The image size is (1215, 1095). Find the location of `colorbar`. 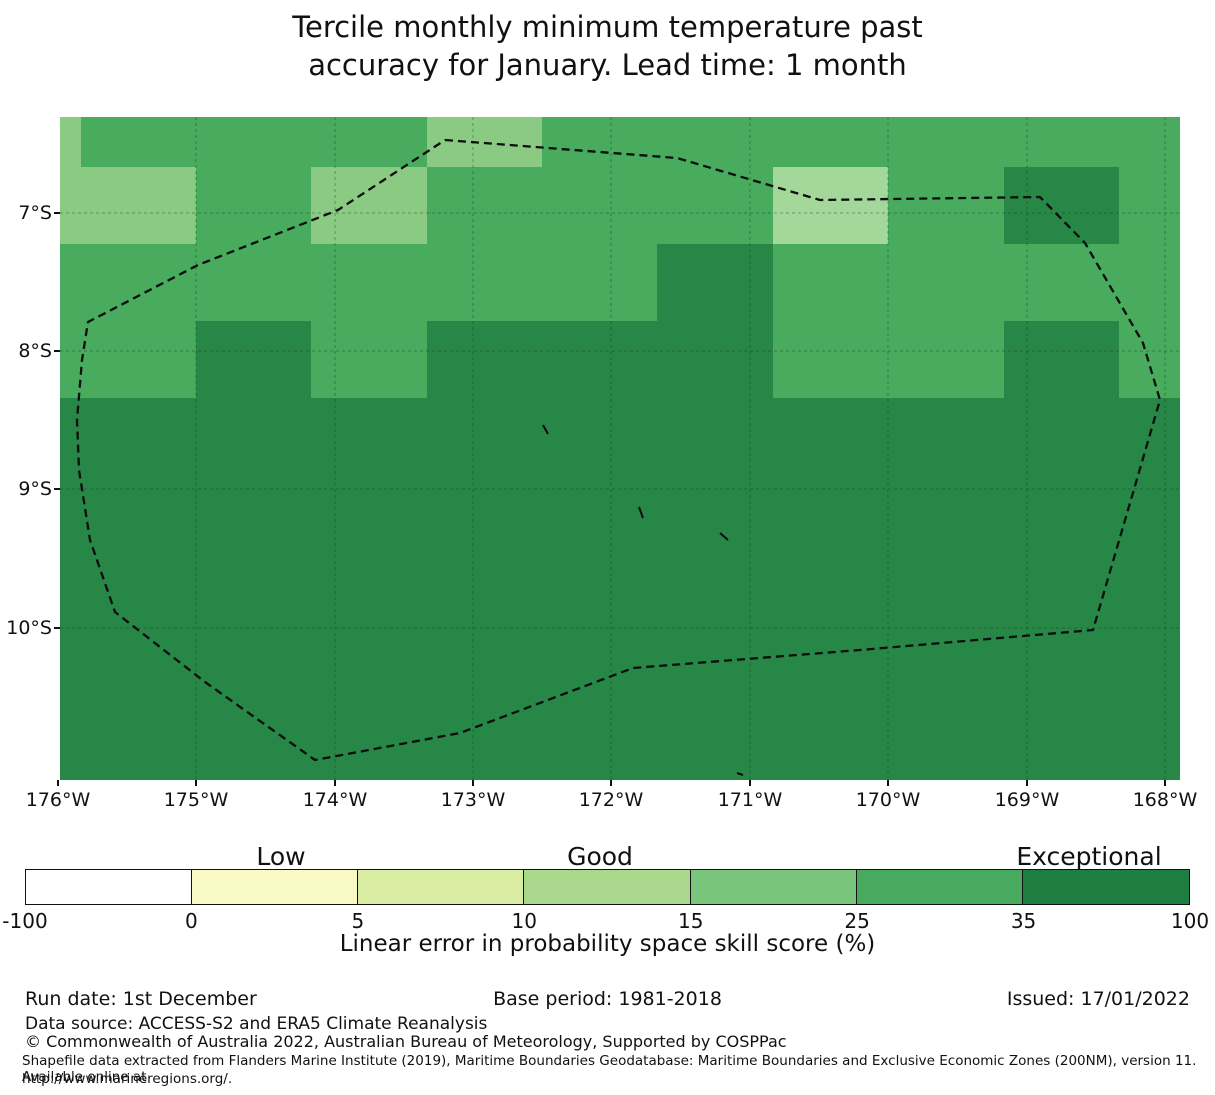

colorbar is located at coordinates (607, 887).